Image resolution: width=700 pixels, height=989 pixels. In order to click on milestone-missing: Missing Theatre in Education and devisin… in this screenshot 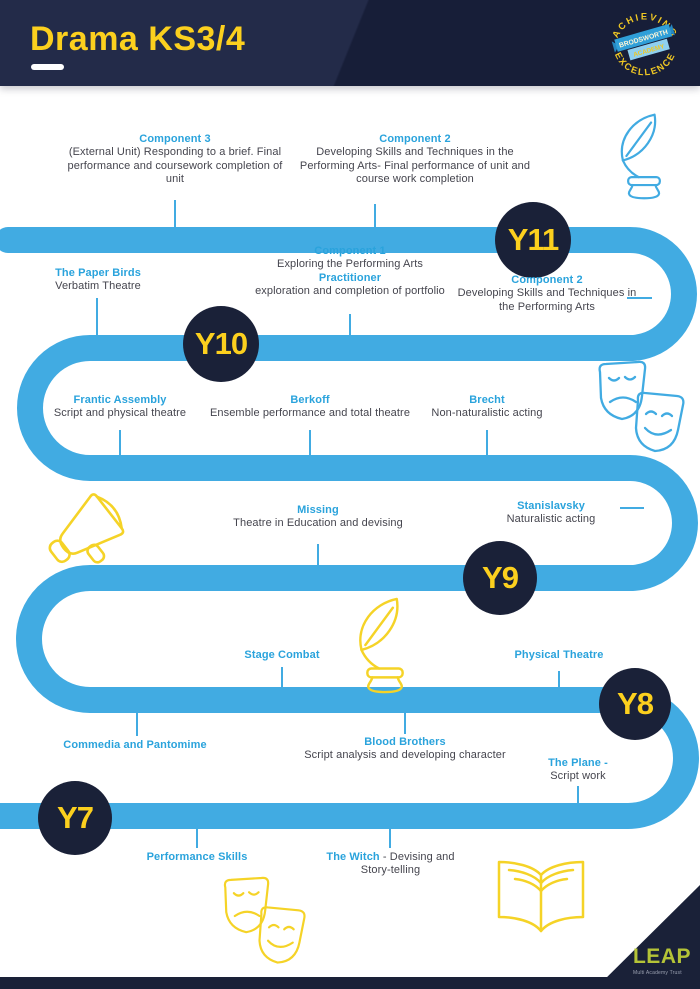, I will do `click(318, 517)`.